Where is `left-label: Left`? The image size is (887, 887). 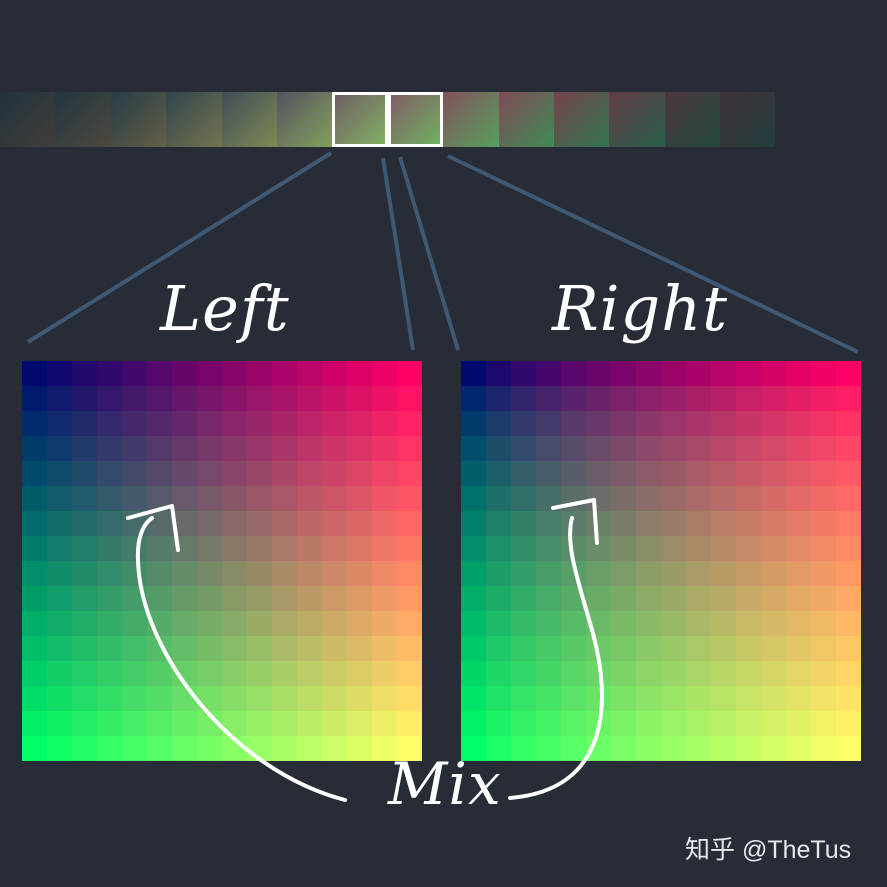
left-label: Left is located at coordinates (225, 308).